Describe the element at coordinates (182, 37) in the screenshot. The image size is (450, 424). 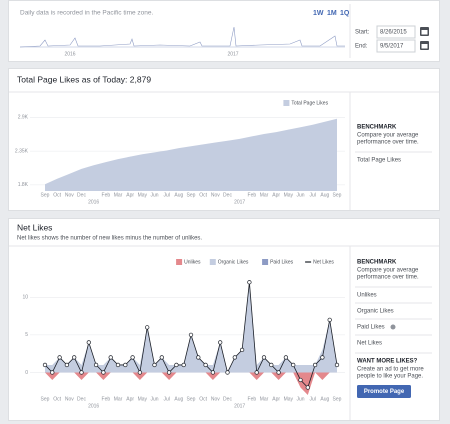
I see `timeline-sparkline` at that location.